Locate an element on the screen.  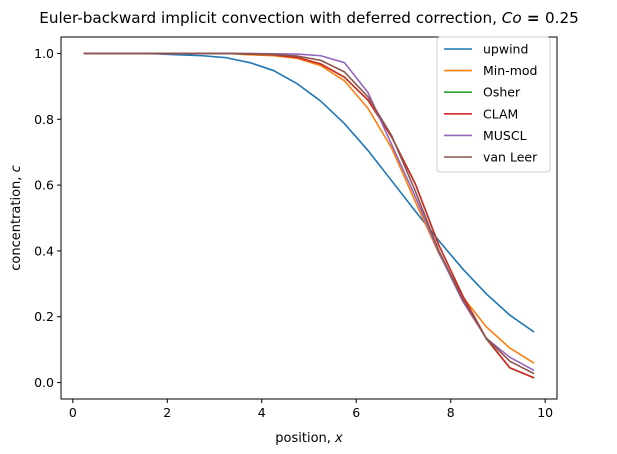
y-axis-label: concentration, c is located at coordinates (16, 217).